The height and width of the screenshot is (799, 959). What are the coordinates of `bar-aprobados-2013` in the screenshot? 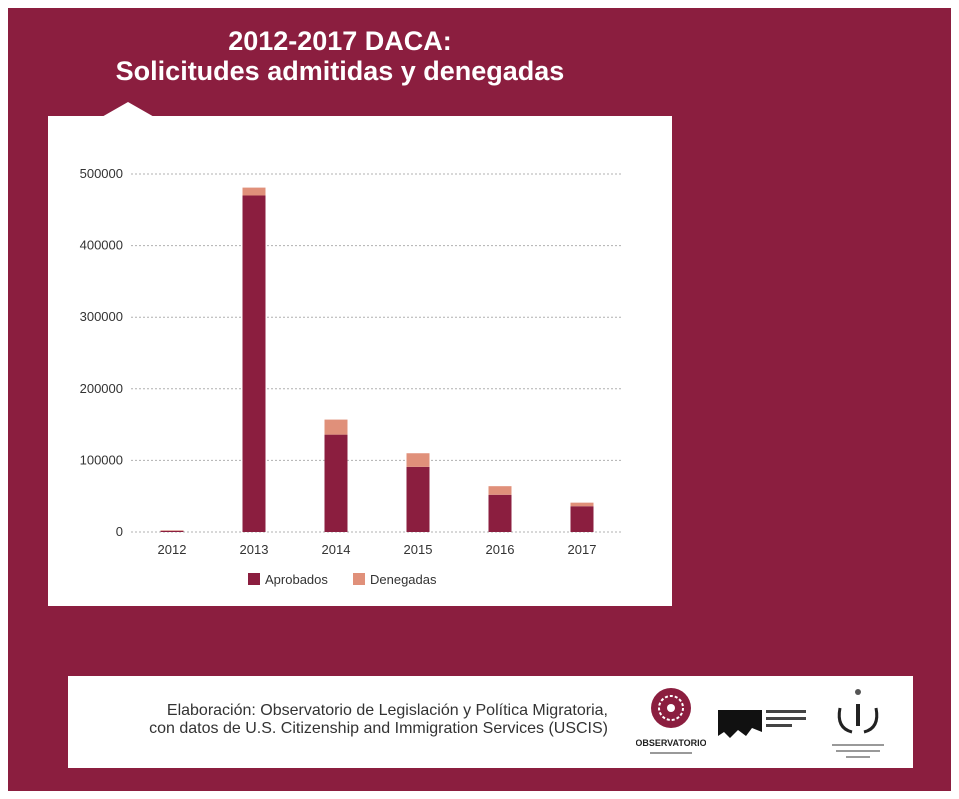 It's located at (254, 363).